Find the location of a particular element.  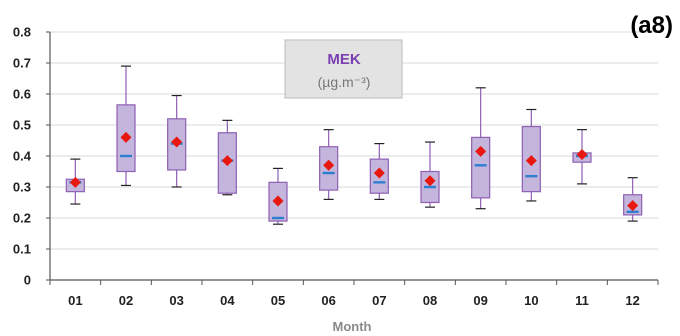

x-tick-label: 03 is located at coordinates (176, 300).